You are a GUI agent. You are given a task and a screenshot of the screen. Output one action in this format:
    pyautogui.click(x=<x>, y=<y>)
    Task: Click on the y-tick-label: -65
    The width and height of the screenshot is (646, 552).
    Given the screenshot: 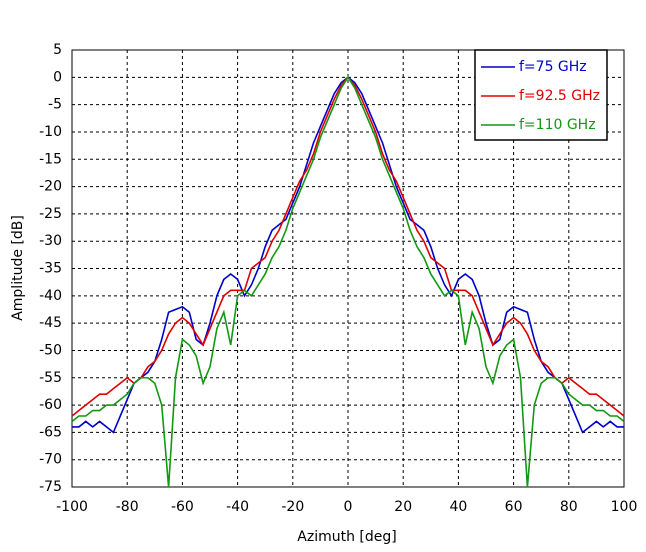 What is the action you would take?
    pyautogui.click(x=50, y=432)
    